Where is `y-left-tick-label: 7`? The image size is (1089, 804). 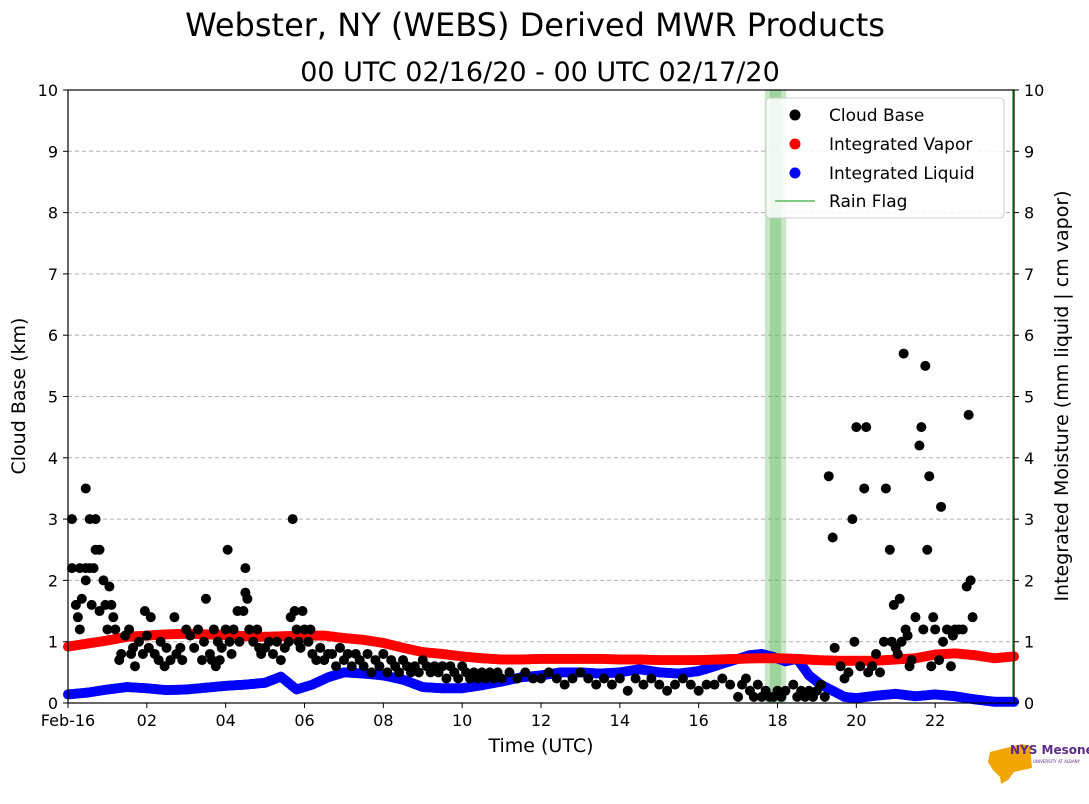
y-left-tick-label: 7 is located at coordinates (53, 274).